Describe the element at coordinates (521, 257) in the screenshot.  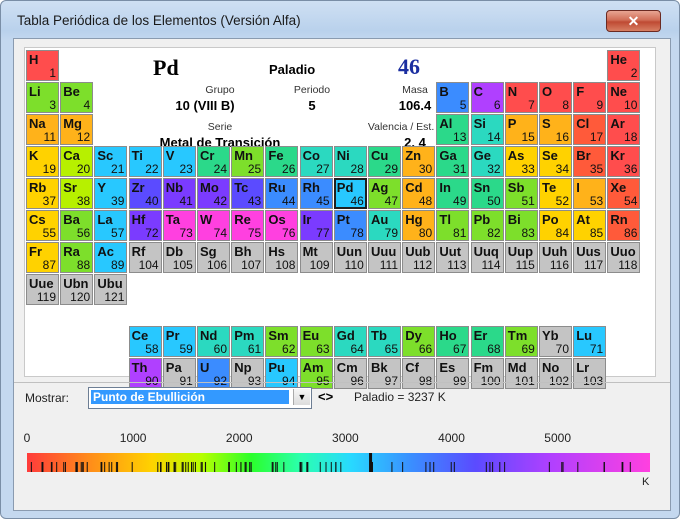
I see `element-cell-uup: Uup 115` at that location.